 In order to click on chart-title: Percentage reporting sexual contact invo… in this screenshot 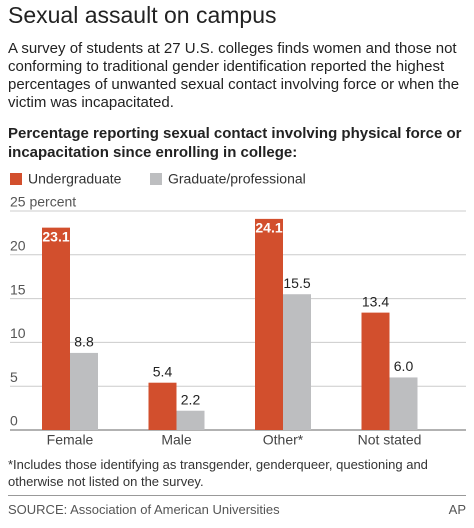, I will do `click(235, 143)`.